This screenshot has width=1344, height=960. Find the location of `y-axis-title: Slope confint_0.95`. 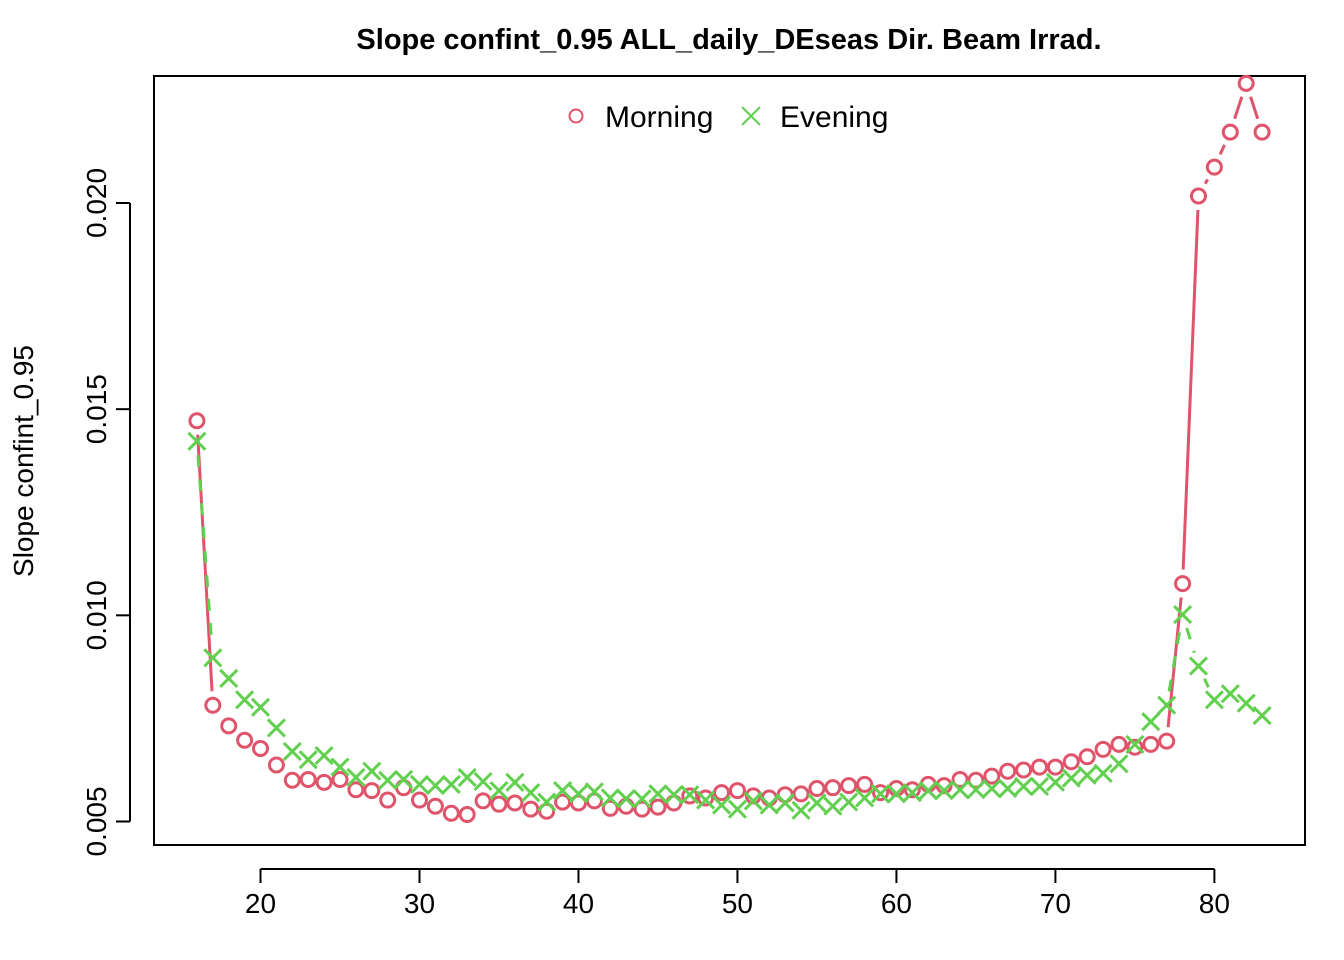

y-axis-title: Slope confint_0.95 is located at coordinates (23, 461).